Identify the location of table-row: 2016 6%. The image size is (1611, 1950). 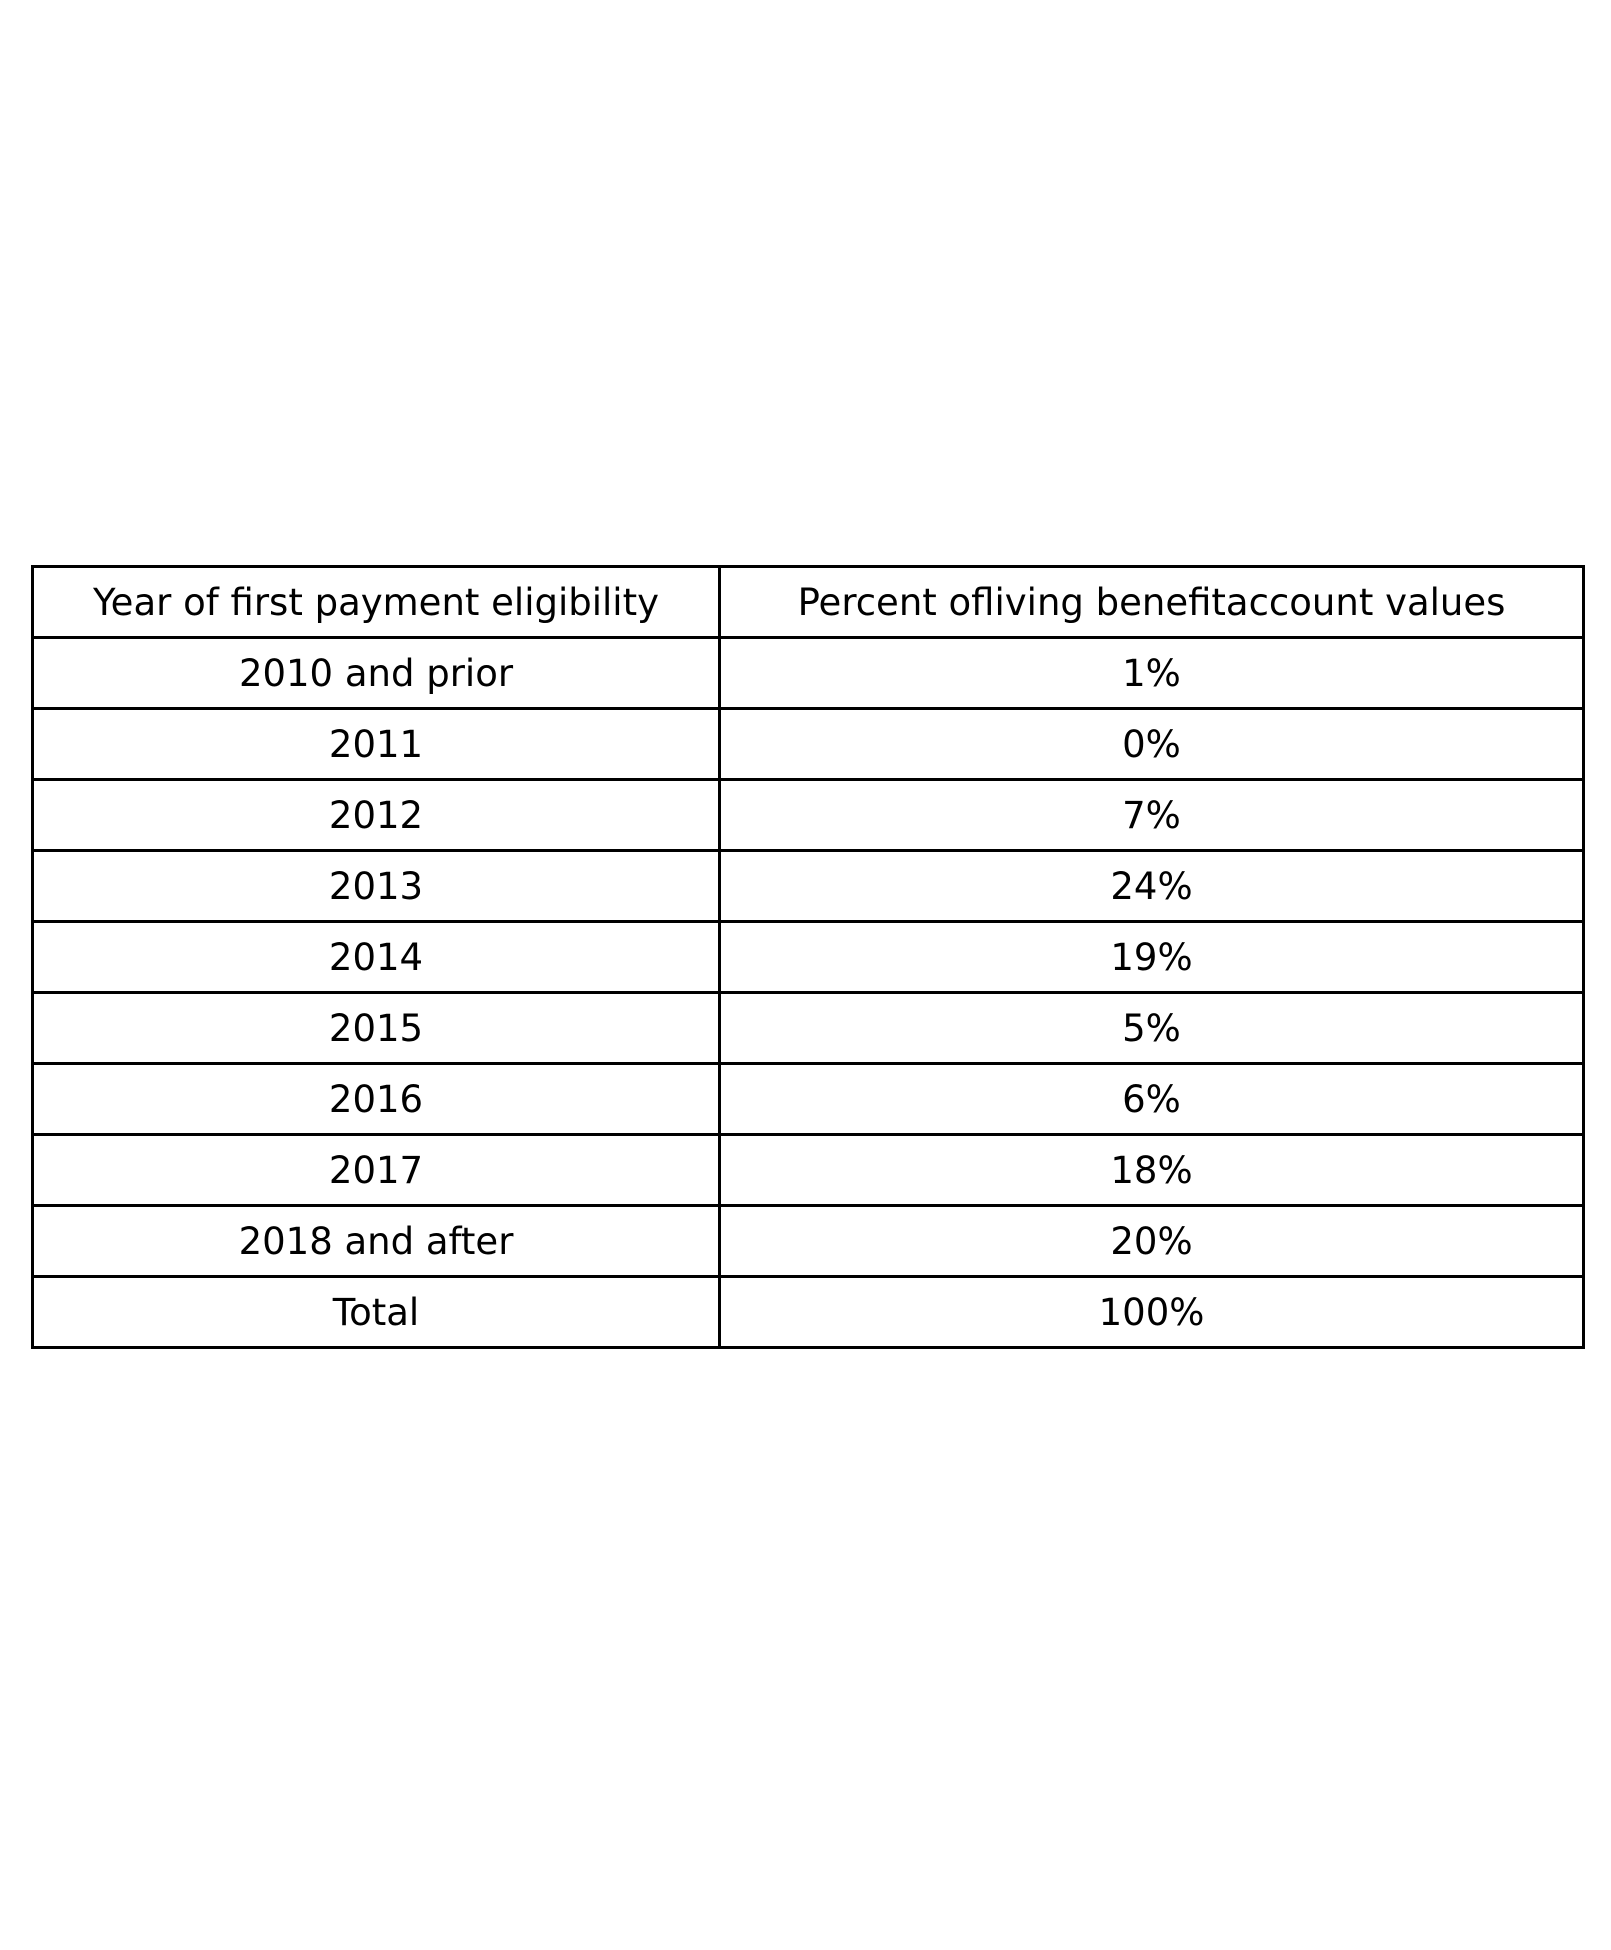
(808, 1099).